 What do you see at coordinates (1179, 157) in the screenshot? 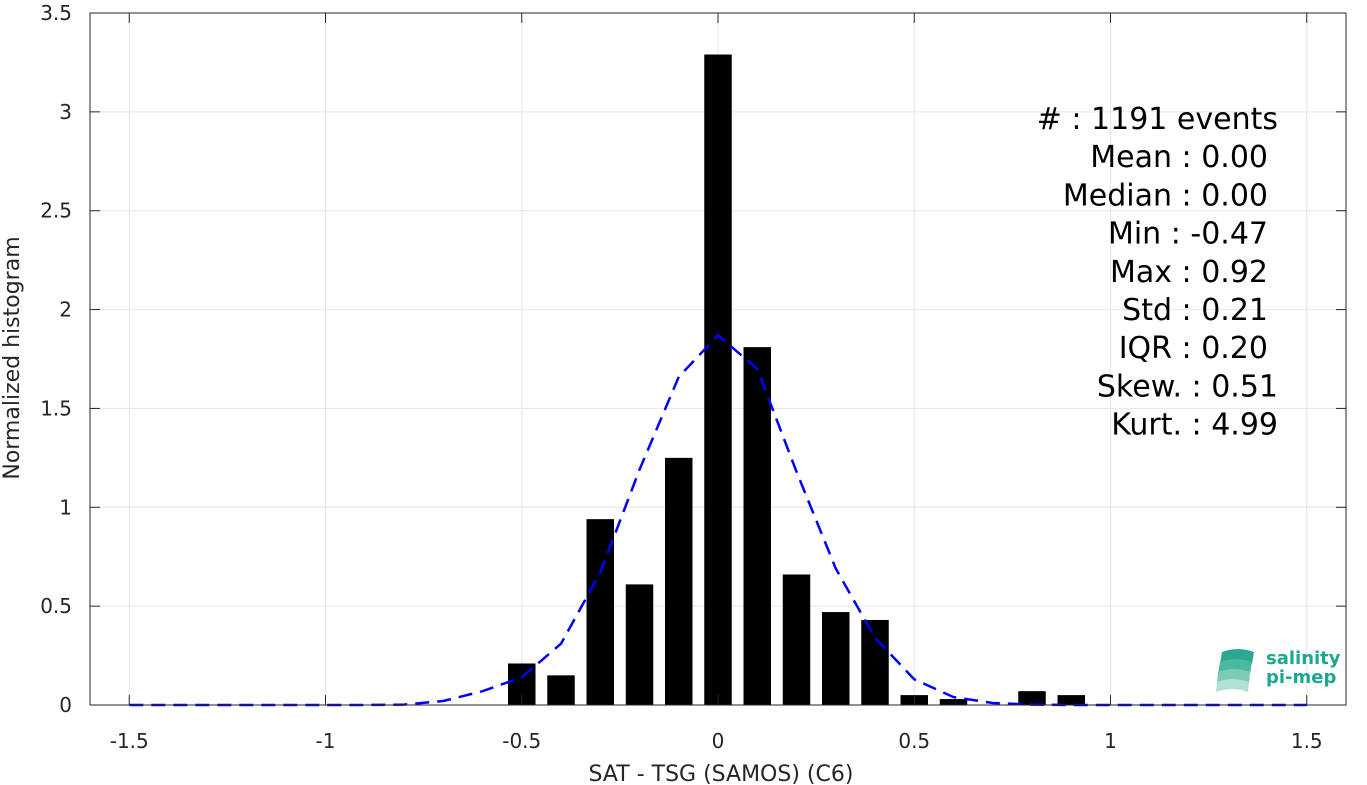
I see `stat-line: Mean : 0.00` at bounding box center [1179, 157].